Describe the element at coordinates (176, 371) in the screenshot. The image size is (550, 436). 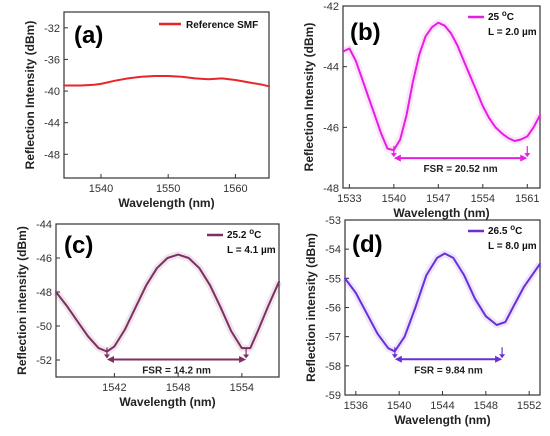
I see `fsr-label: FSR = 14.2 nm` at that location.